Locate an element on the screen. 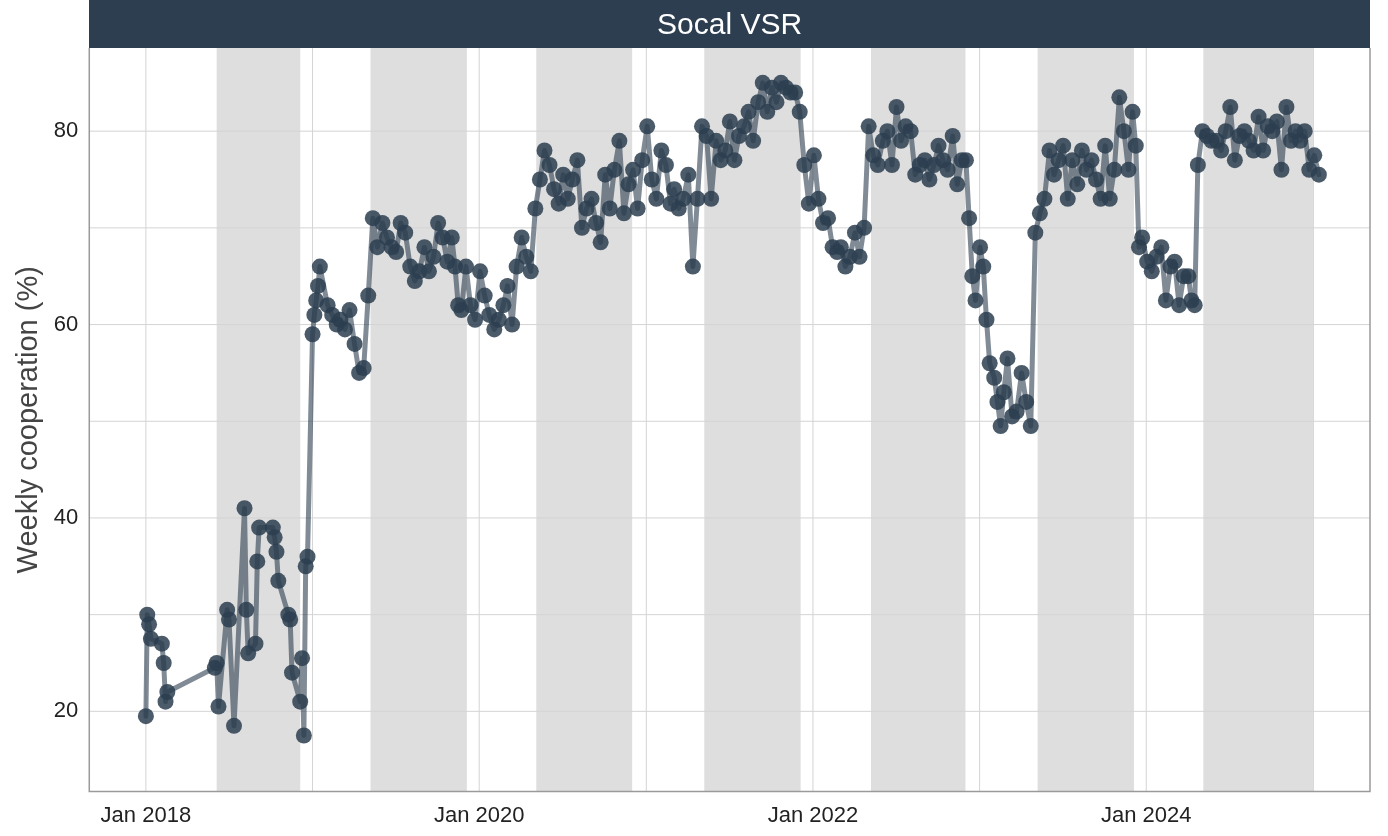 The image size is (1388, 836). x-tick-label: Jan 2018 is located at coordinates (146, 814).